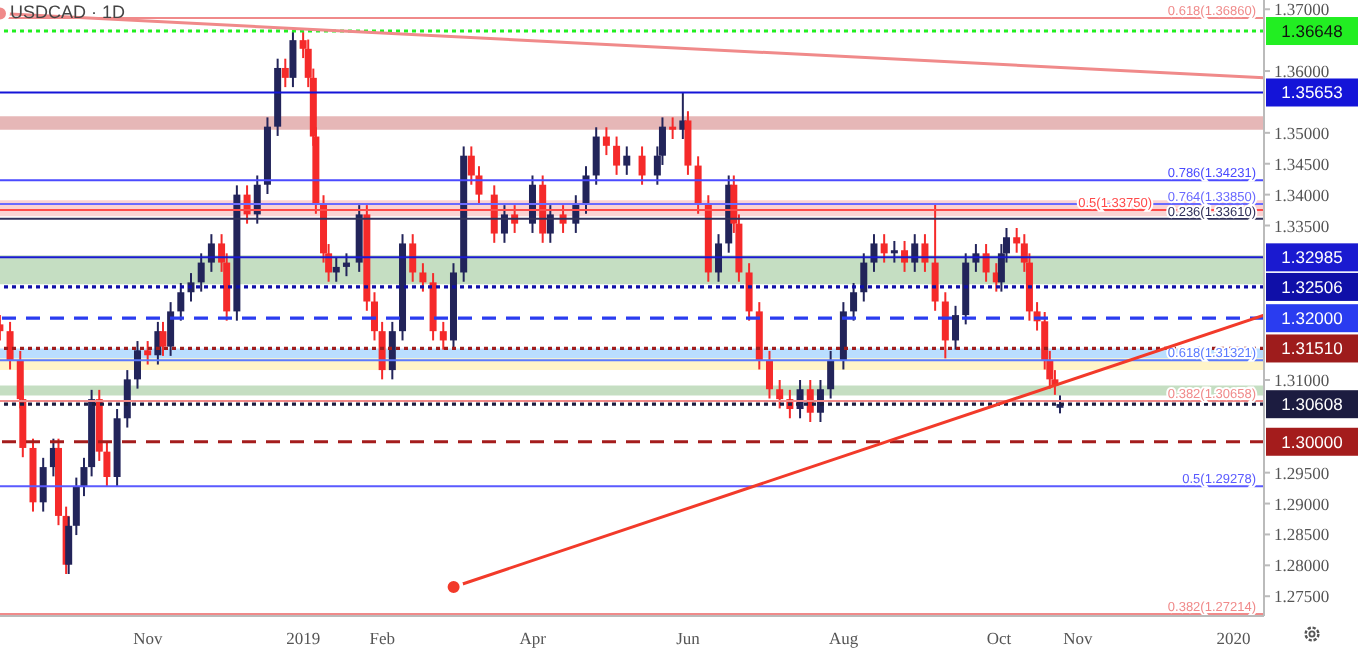 The image size is (1360, 650). I want to click on y-tick-label: 1.28500, so click(1302, 534).